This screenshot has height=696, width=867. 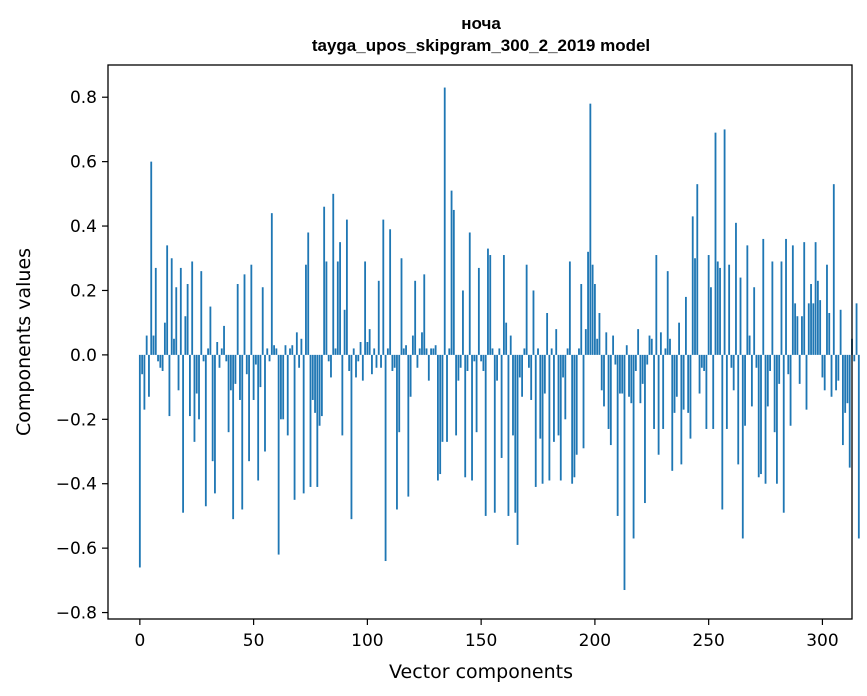 I want to click on y-axis-label: Components values, so click(x=24, y=342).